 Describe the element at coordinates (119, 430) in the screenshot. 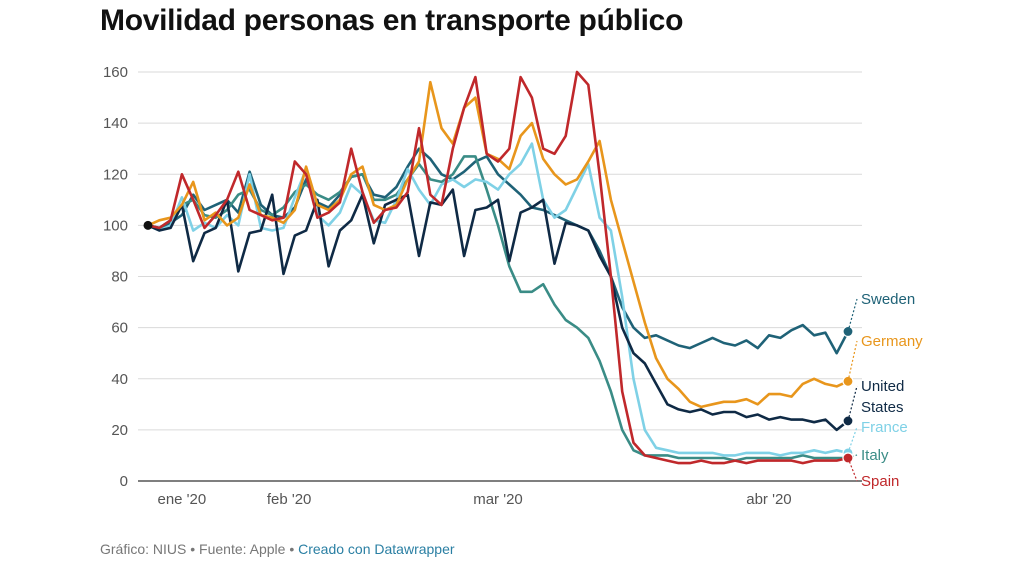

I see `y-tick-label: 20` at that location.